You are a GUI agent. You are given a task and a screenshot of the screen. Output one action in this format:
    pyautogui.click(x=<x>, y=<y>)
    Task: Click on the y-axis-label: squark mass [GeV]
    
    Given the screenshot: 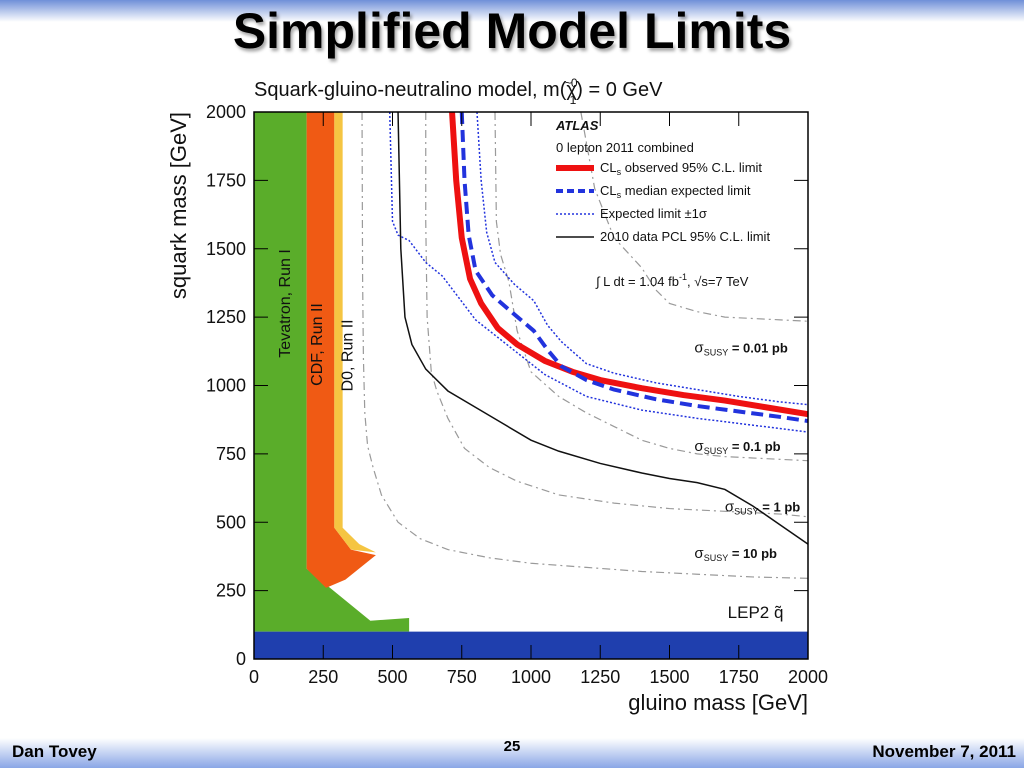 What is the action you would take?
    pyautogui.click(x=178, y=205)
    